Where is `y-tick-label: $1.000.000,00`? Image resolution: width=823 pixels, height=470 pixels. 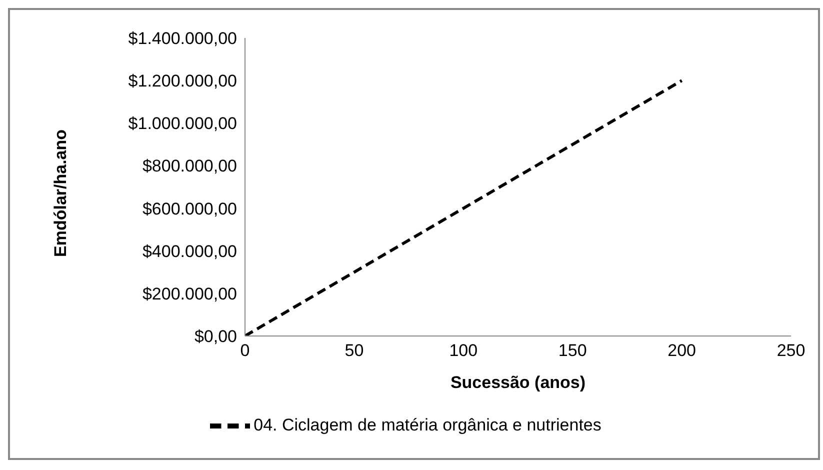 y-tick-label: $1.000.000,00 is located at coordinates (182, 124).